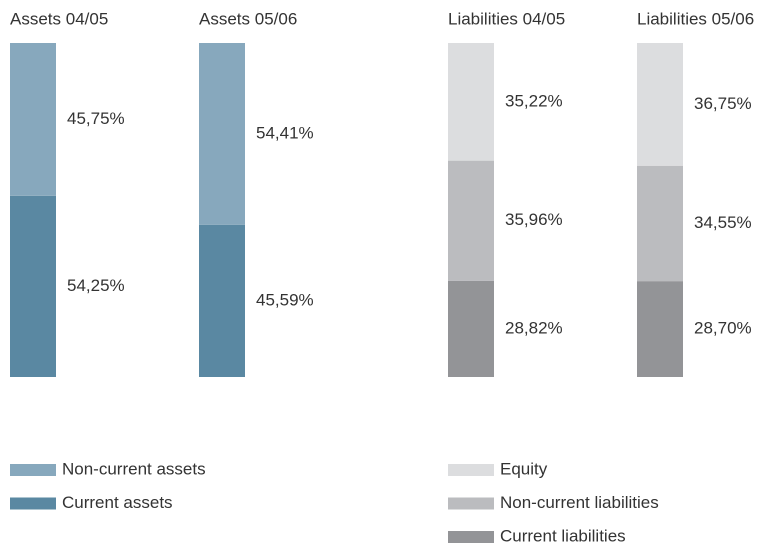 This screenshot has width=776, height=549. What do you see at coordinates (524, 468) in the screenshot?
I see `legend-label: Equity` at bounding box center [524, 468].